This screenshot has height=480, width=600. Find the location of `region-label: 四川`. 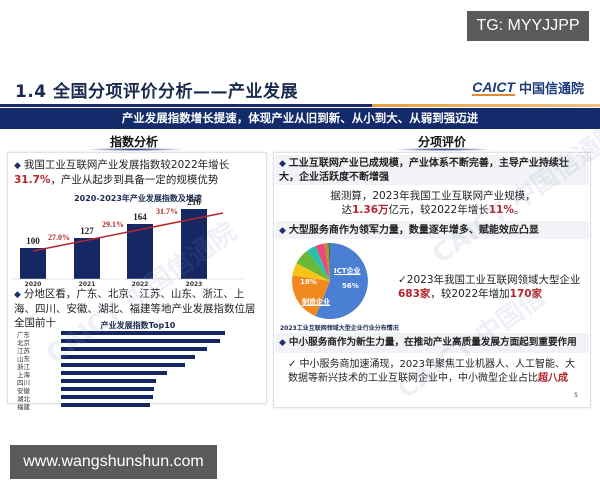

region-label: 四川 is located at coordinates (23, 383).